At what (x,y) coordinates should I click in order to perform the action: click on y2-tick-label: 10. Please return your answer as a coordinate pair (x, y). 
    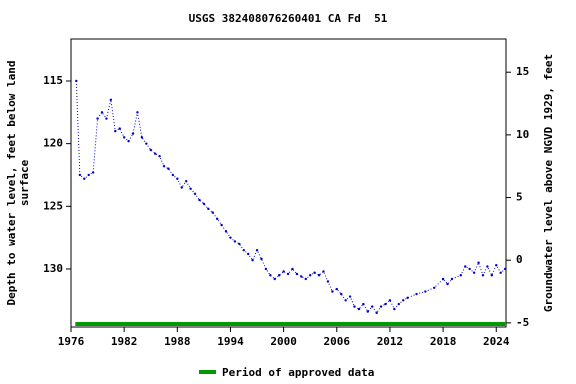
    Looking at the image, I should click on (522, 134).